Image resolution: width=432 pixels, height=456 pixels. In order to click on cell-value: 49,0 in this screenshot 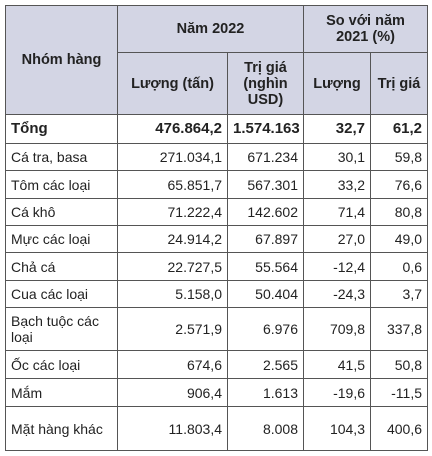, I will do `click(399, 239)`.